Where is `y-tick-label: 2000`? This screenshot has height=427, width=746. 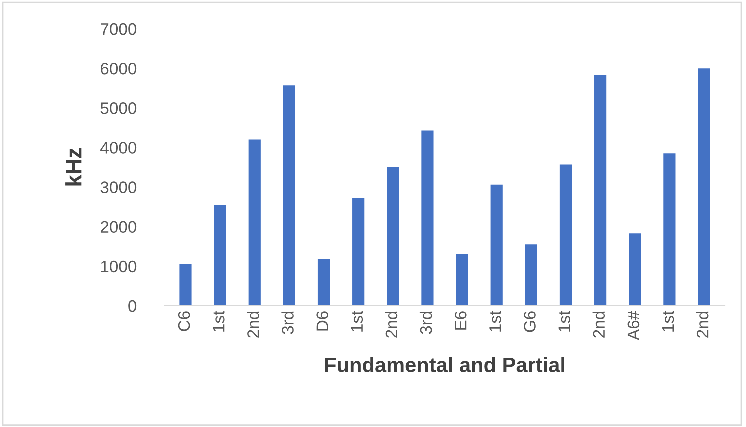
y-tick-label: 2000 is located at coordinates (118, 227).